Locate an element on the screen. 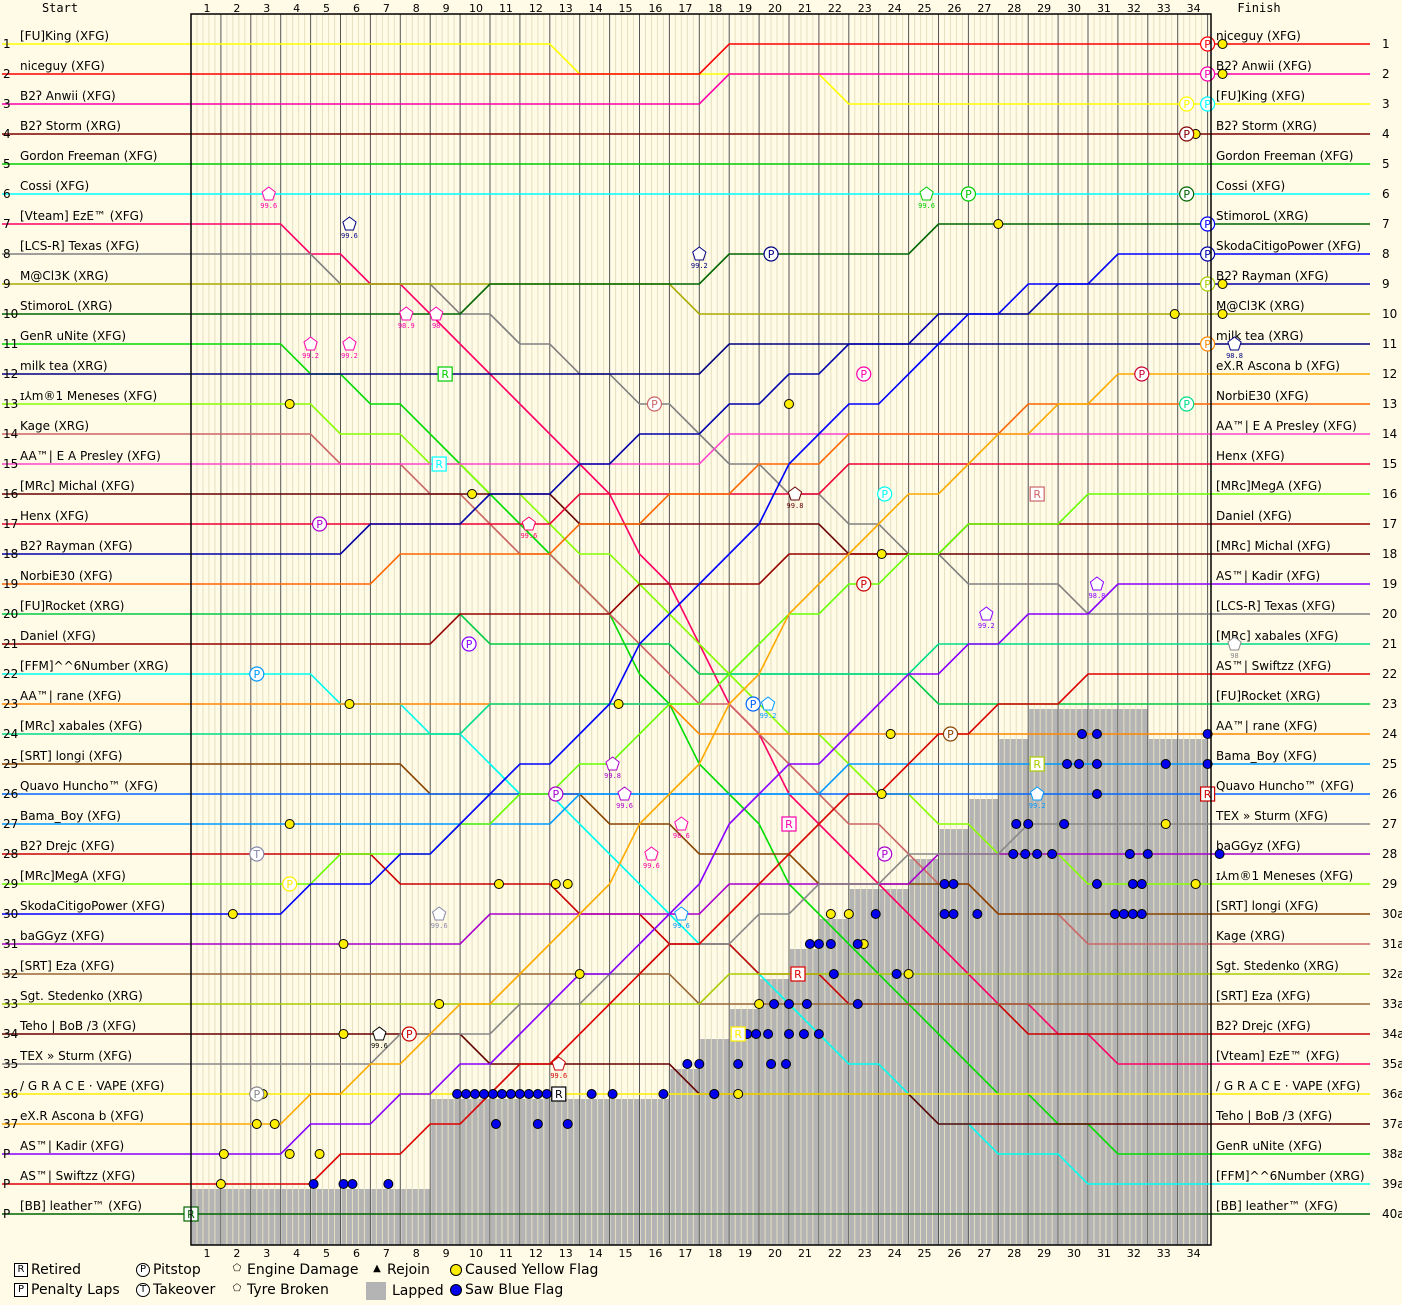 The height and width of the screenshot is (1305, 1402). lap-tick-bottom: 14 is located at coordinates (596, 1253).